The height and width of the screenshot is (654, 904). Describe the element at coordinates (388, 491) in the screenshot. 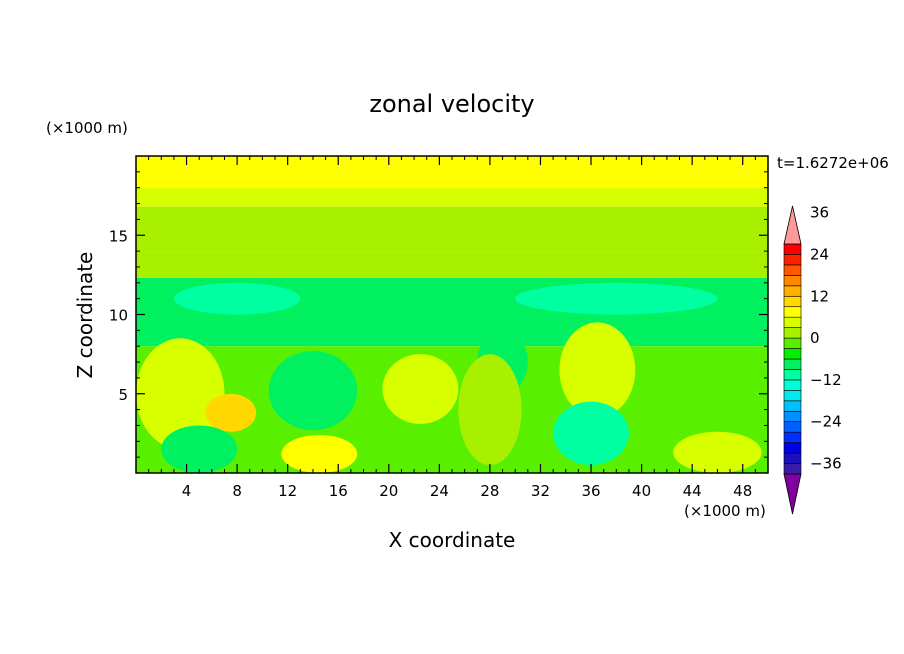

I see `x-tick-label: 20` at that location.